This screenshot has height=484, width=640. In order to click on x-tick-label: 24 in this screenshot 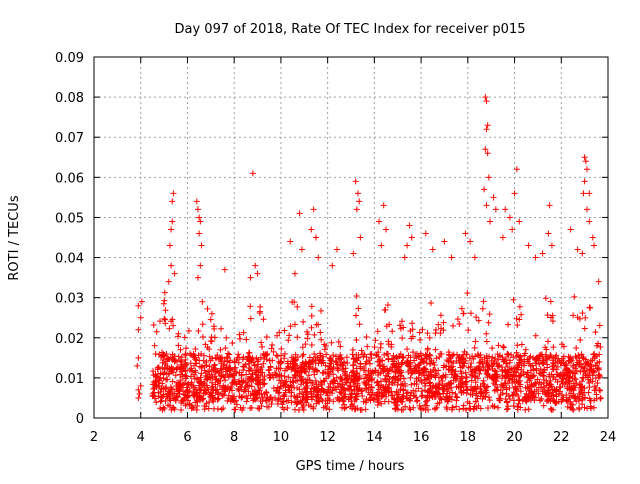, I will do `click(608, 437)`.